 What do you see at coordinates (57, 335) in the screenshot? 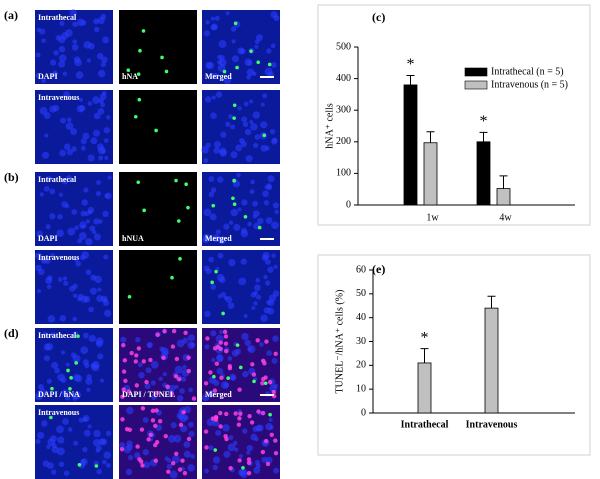
I see `group-label: Intrathecal` at bounding box center [57, 335].